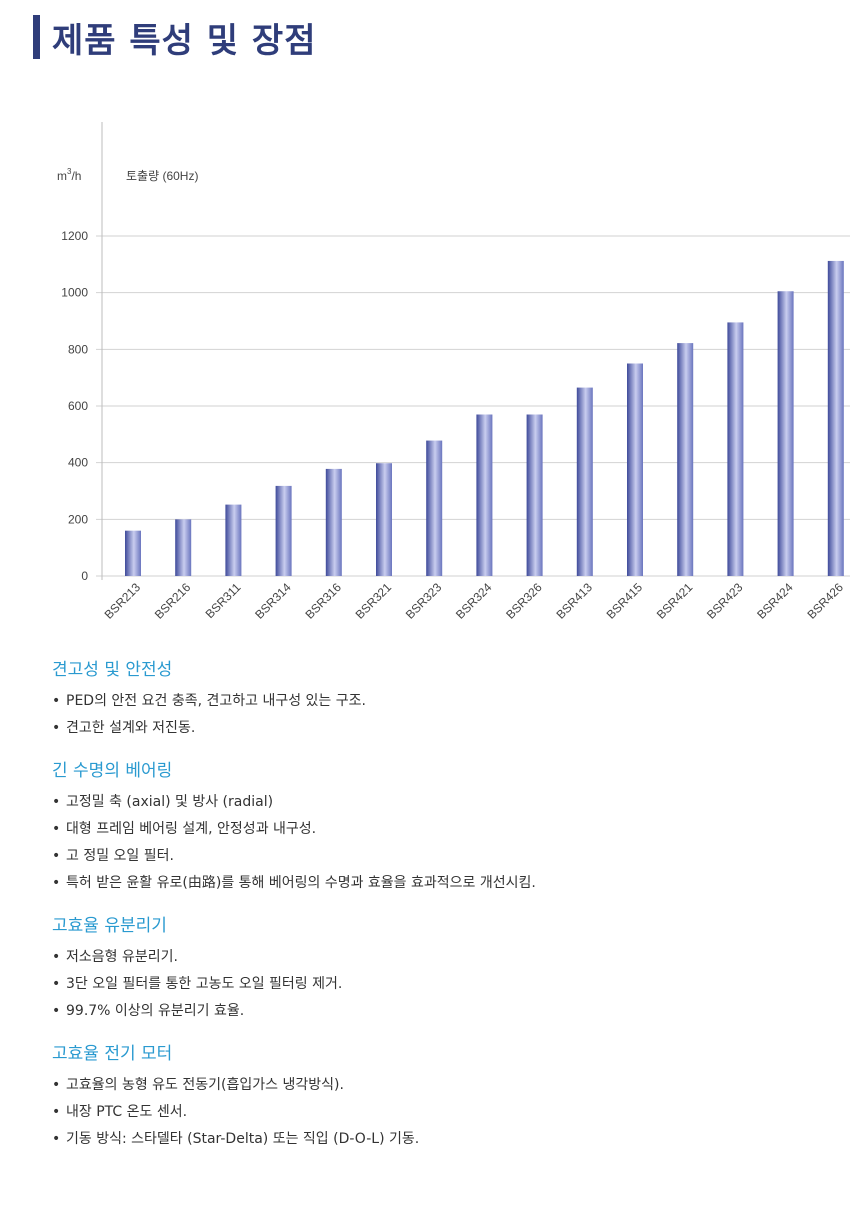 The image size is (860, 1215). Describe the element at coordinates (78, 463) in the screenshot. I see `y-tick-label: 400` at that location.